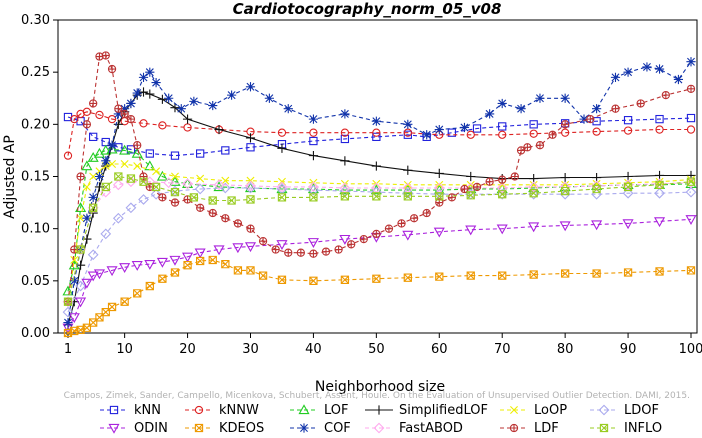 The image size is (702, 438). Describe the element at coordinates (439, 349) in the screenshot. I see `x-tick-label-60: 60` at that location.